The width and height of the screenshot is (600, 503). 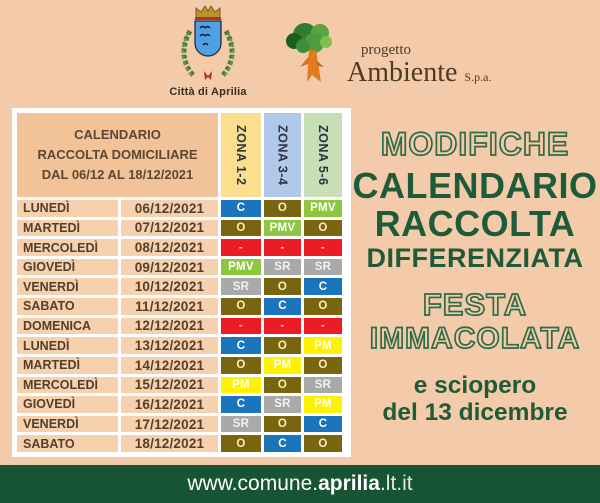 What do you see at coordinates (475, 223) in the screenshot?
I see `headline-raccolta: RACCOLTA` at bounding box center [475, 223].